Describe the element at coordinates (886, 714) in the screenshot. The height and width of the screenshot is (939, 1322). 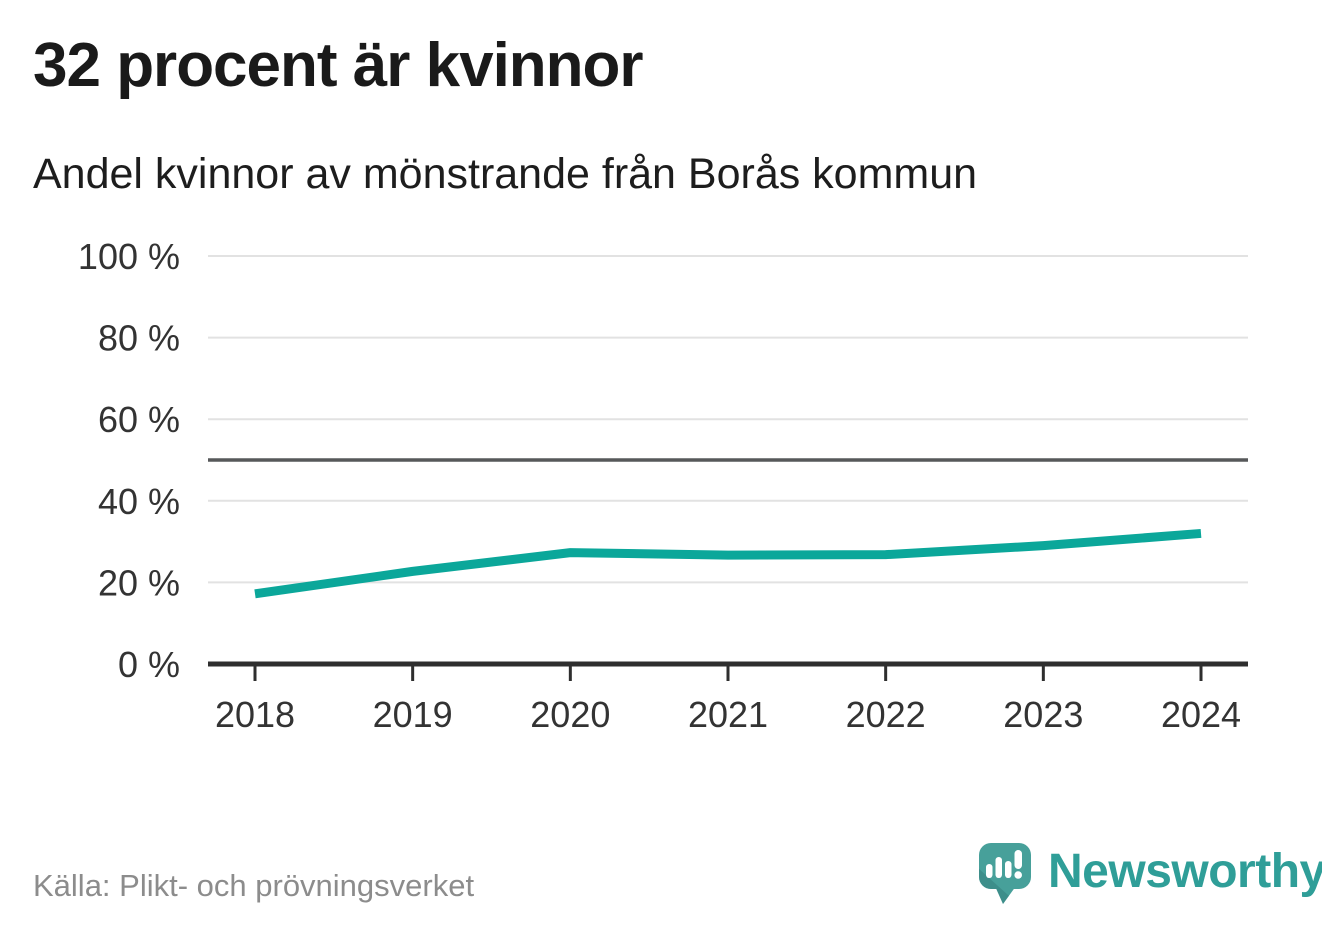
I see `x-tick-label: 2022` at that location.